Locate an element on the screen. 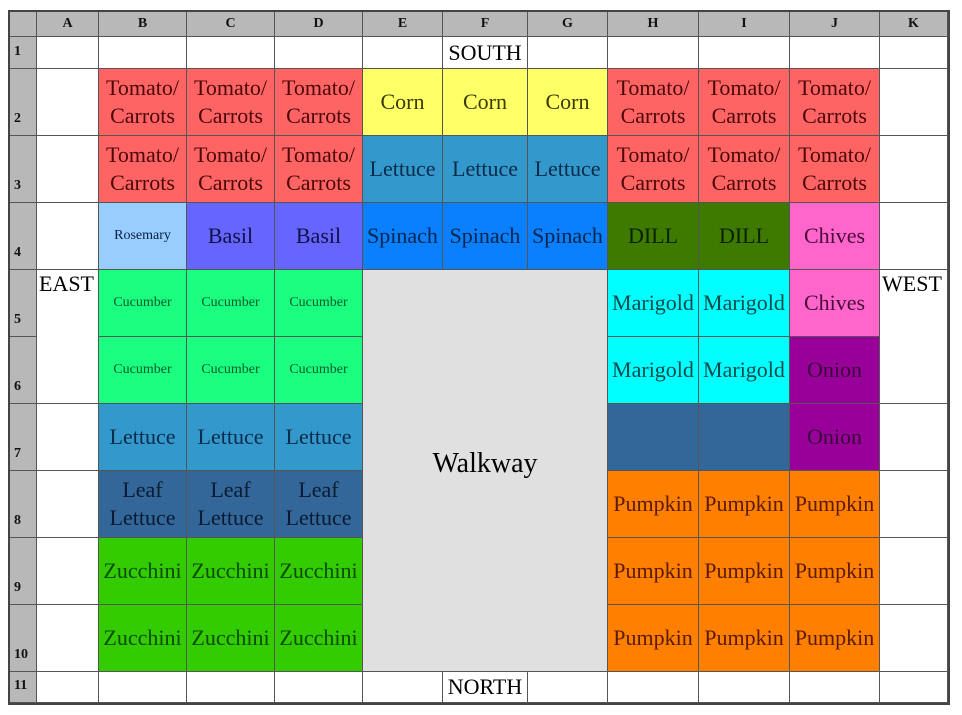 The width and height of the screenshot is (962, 715). cell-b4-rosemary: Rosemary is located at coordinates (143, 236).